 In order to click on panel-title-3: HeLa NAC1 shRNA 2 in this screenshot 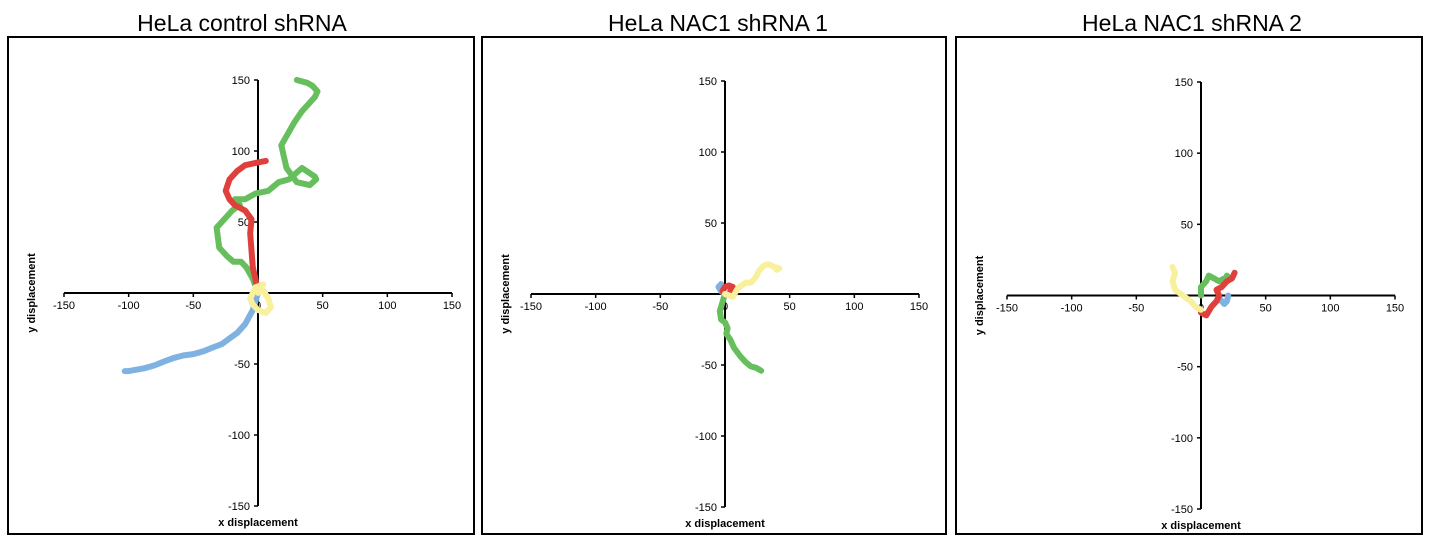, I will do `click(1192, 23)`.